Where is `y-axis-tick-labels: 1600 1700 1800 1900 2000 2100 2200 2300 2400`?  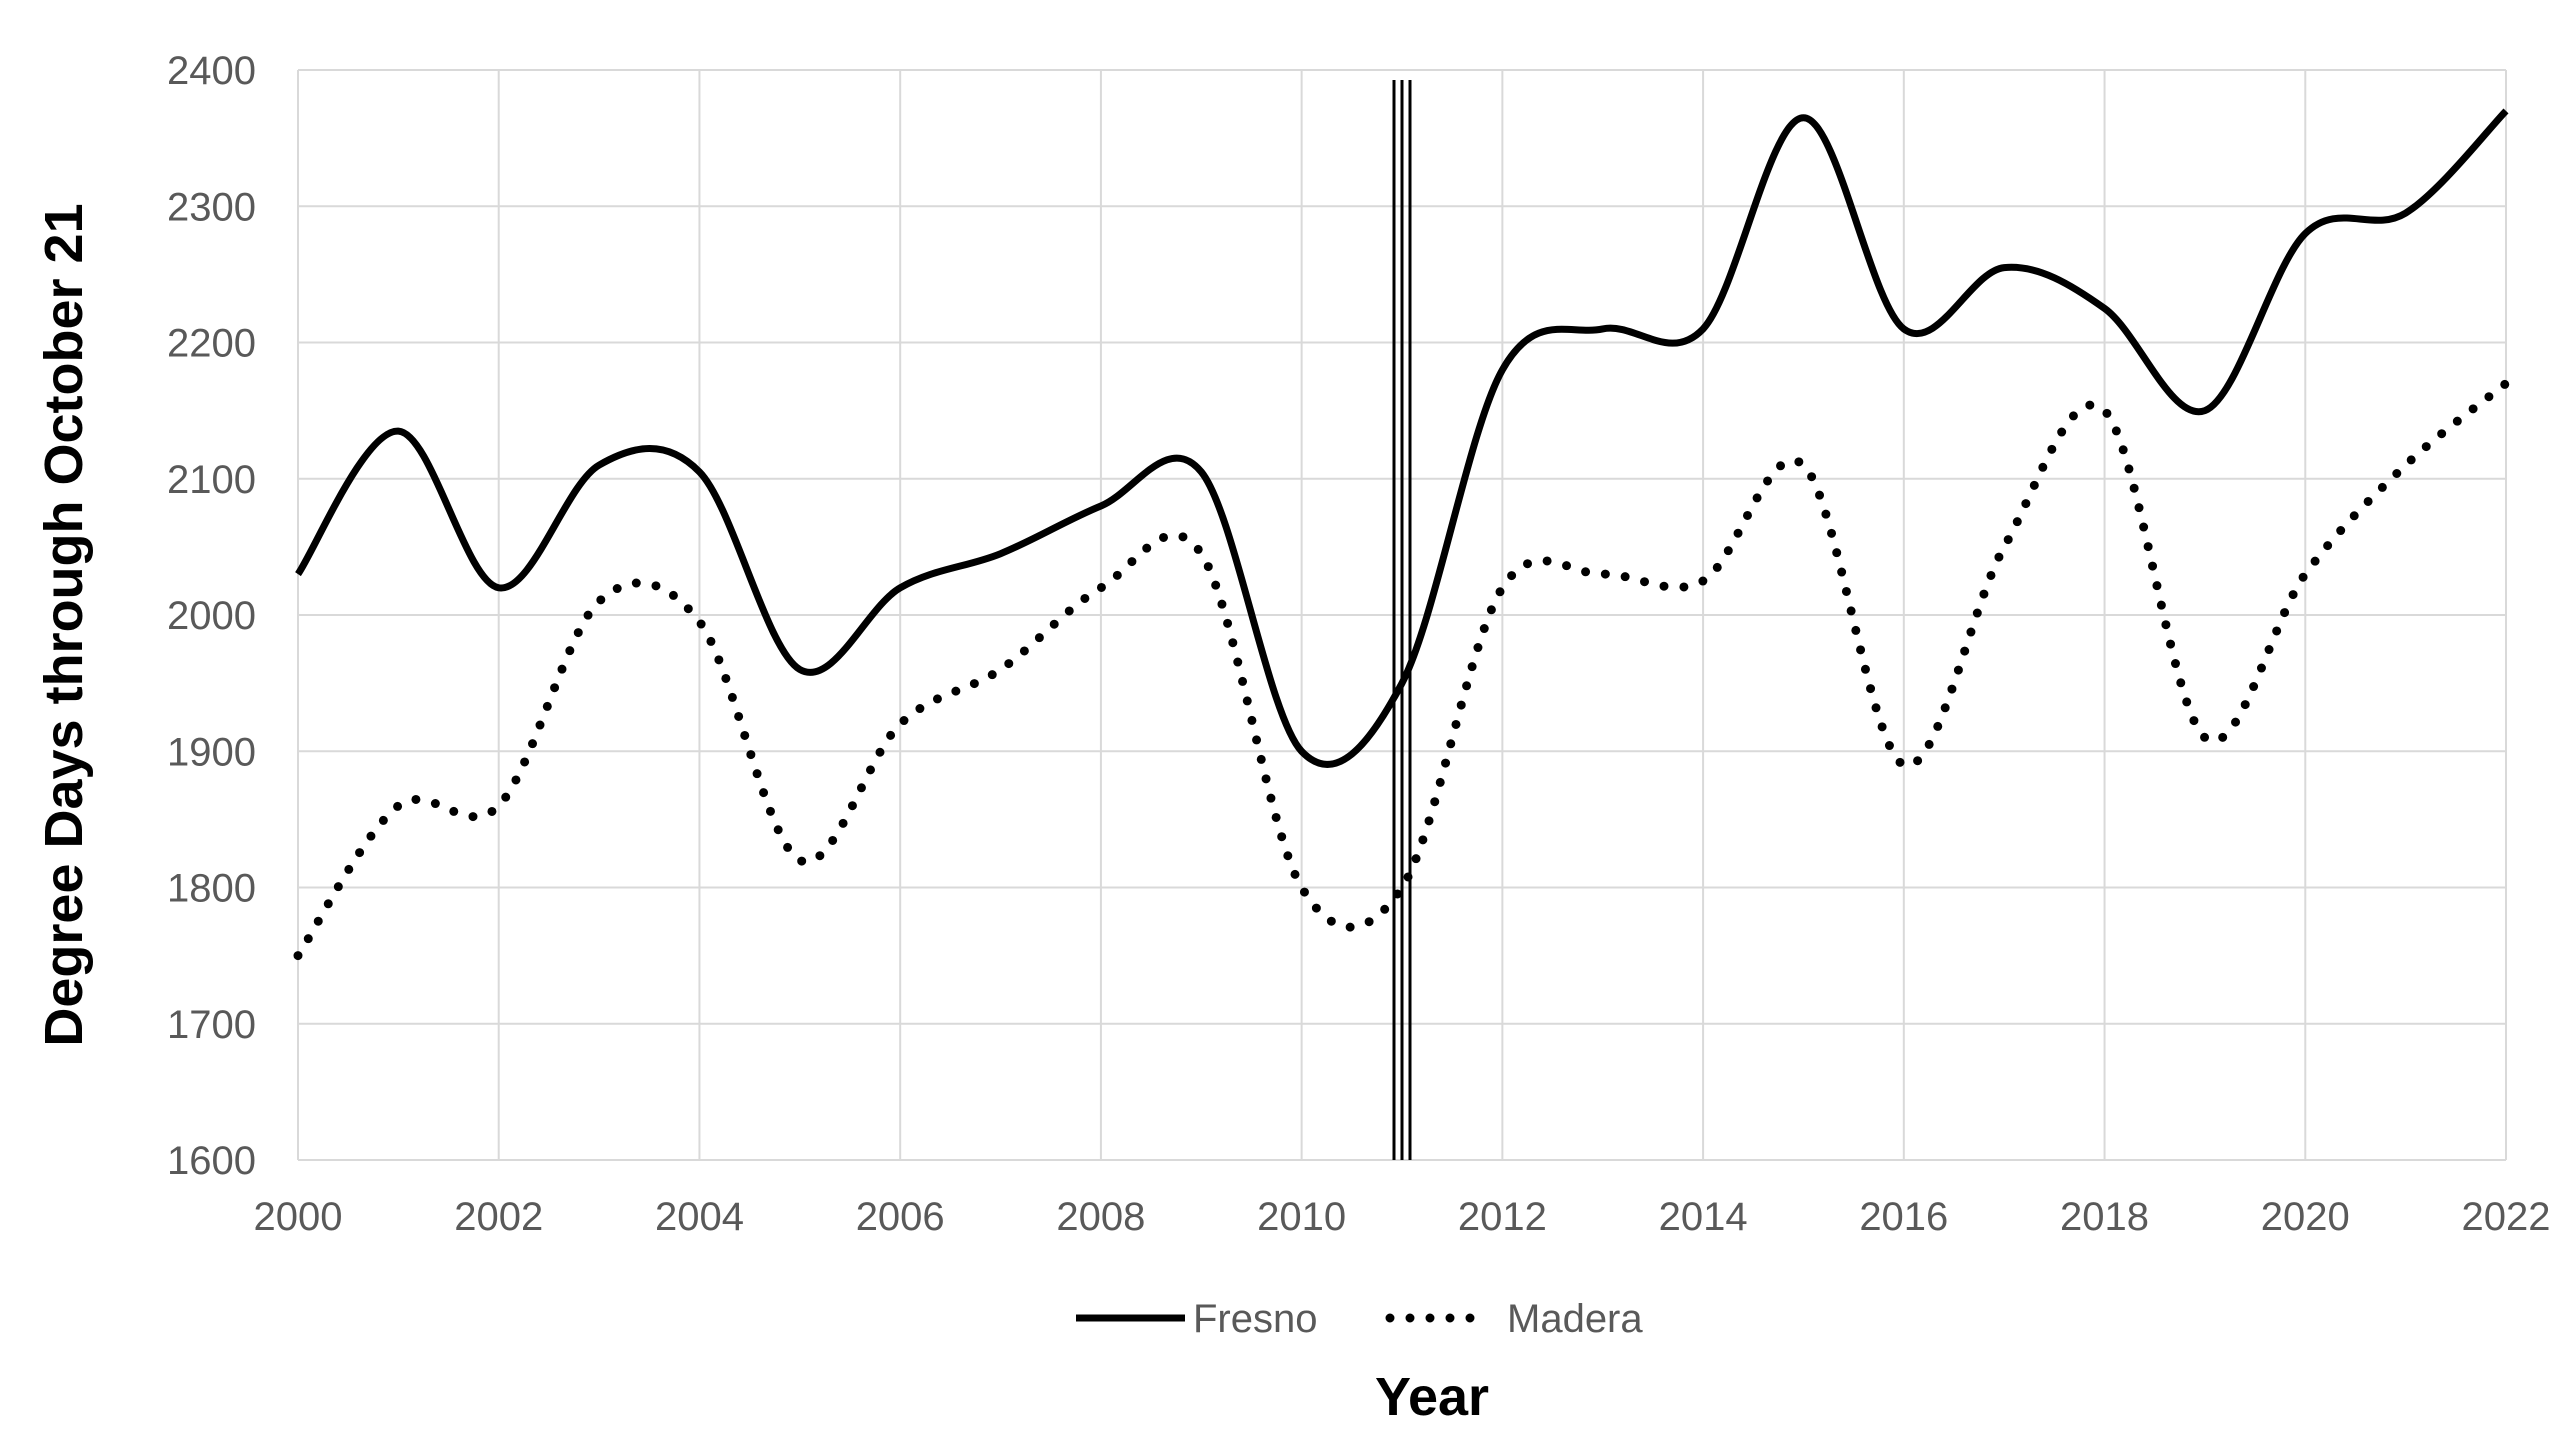 y-axis-tick-labels: 1600 1700 1800 1900 2000 2100 2200 2300 2400 is located at coordinates (211, 616).